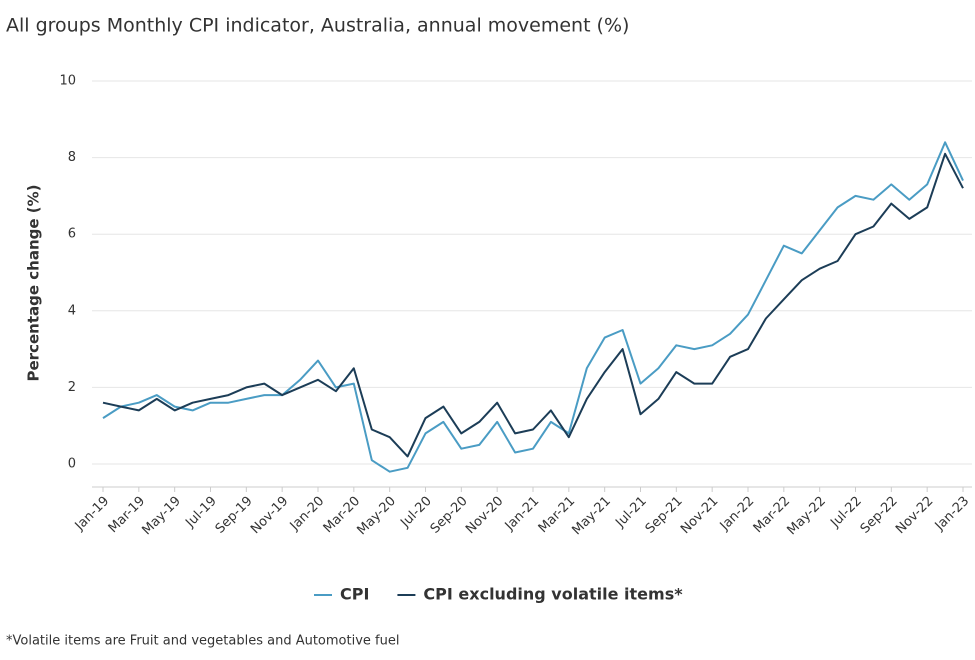 The image size is (975, 660). I want to click on x-tick-label: Sep-20, so click(449, 515).